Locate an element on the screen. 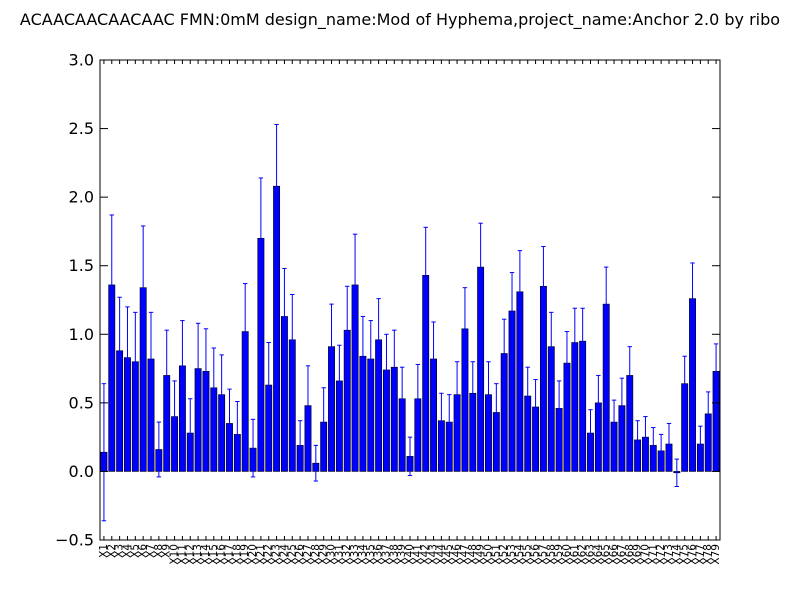  x-tick-label-X57: X57 is located at coordinates (543, 554).